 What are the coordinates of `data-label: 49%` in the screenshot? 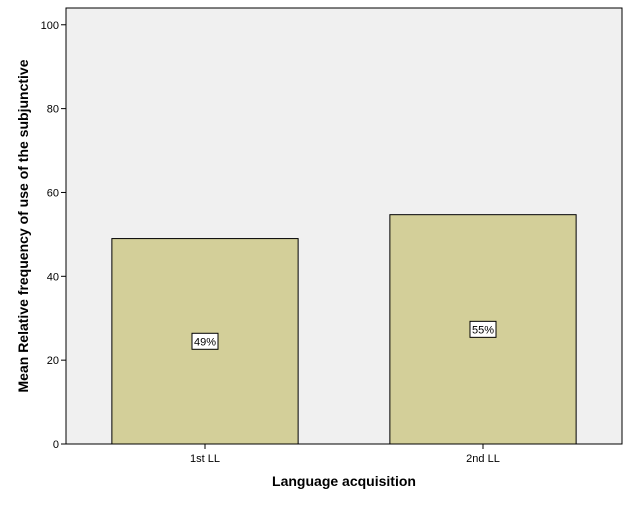 It's located at (205, 342).